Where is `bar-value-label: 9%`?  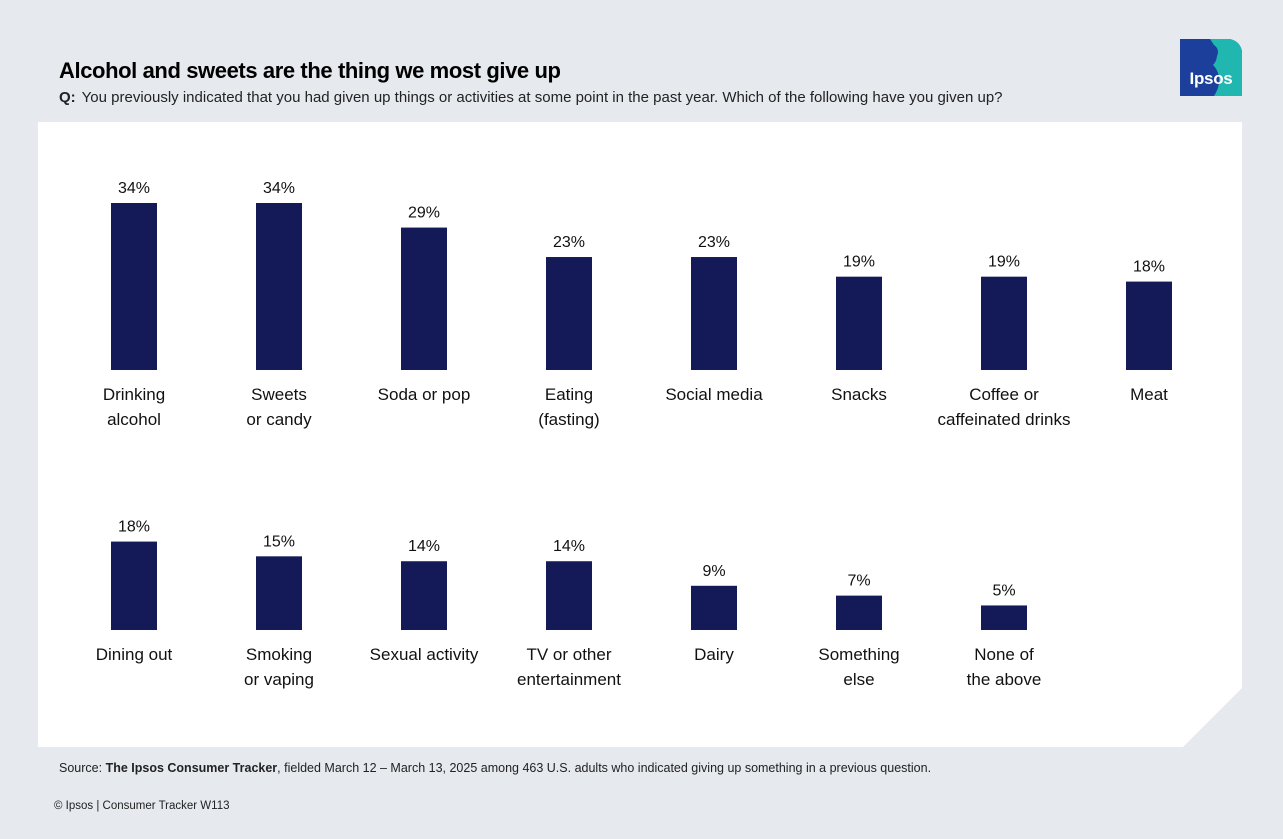 bar-value-label: 9% is located at coordinates (713, 571).